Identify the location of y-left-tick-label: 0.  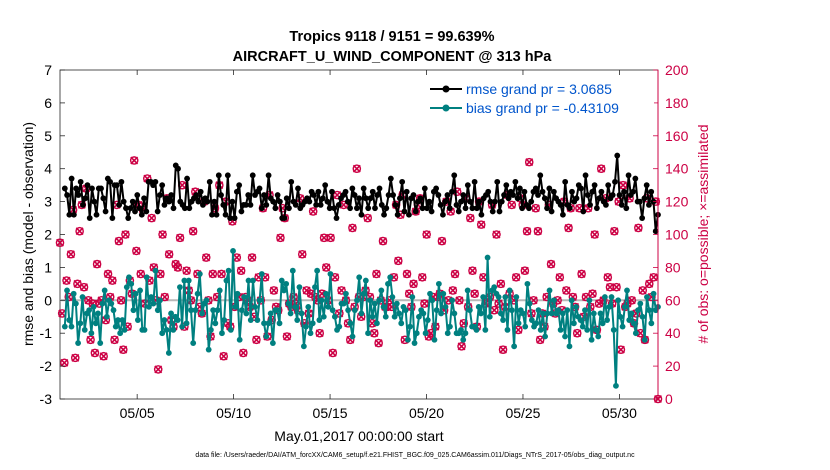
(48, 300).